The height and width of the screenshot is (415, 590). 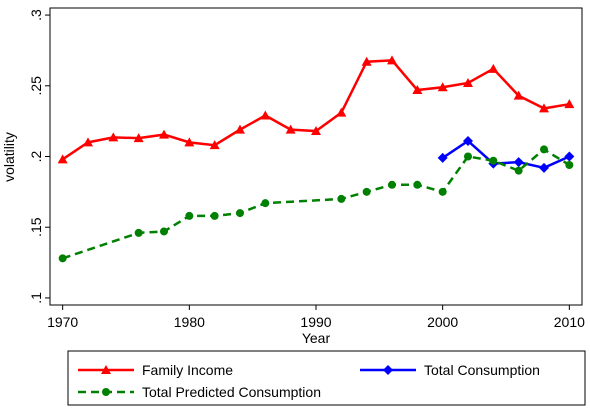 I want to click on series-line, so click(x=505, y=154).